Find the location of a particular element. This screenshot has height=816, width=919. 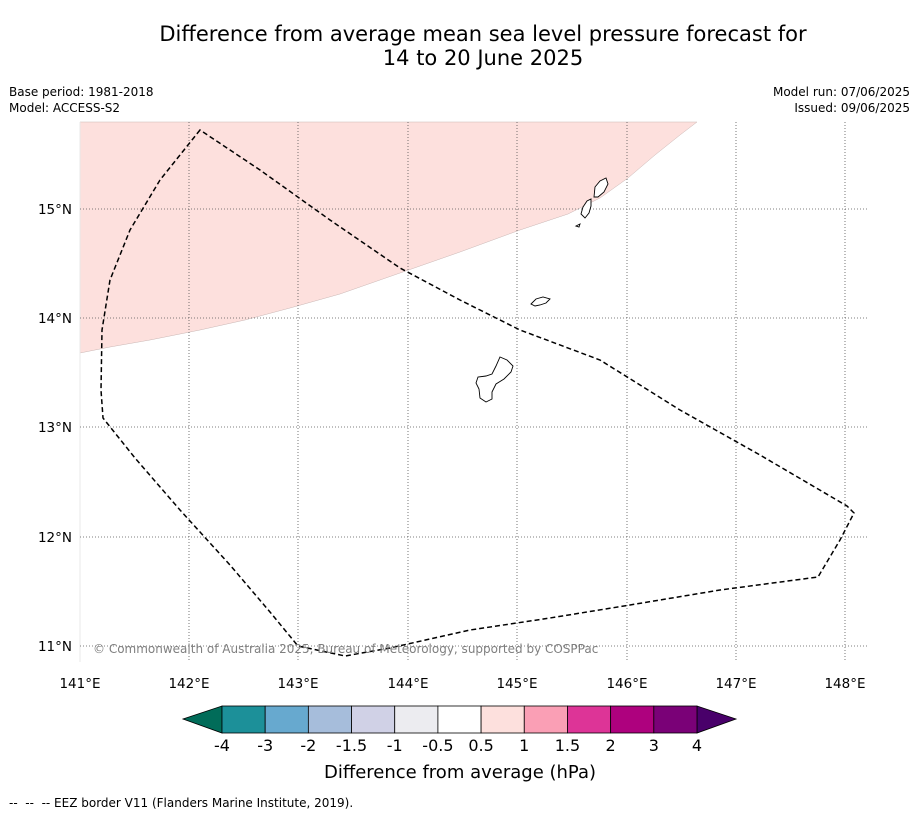

colorbar-tick-label: -3 is located at coordinates (265, 745).